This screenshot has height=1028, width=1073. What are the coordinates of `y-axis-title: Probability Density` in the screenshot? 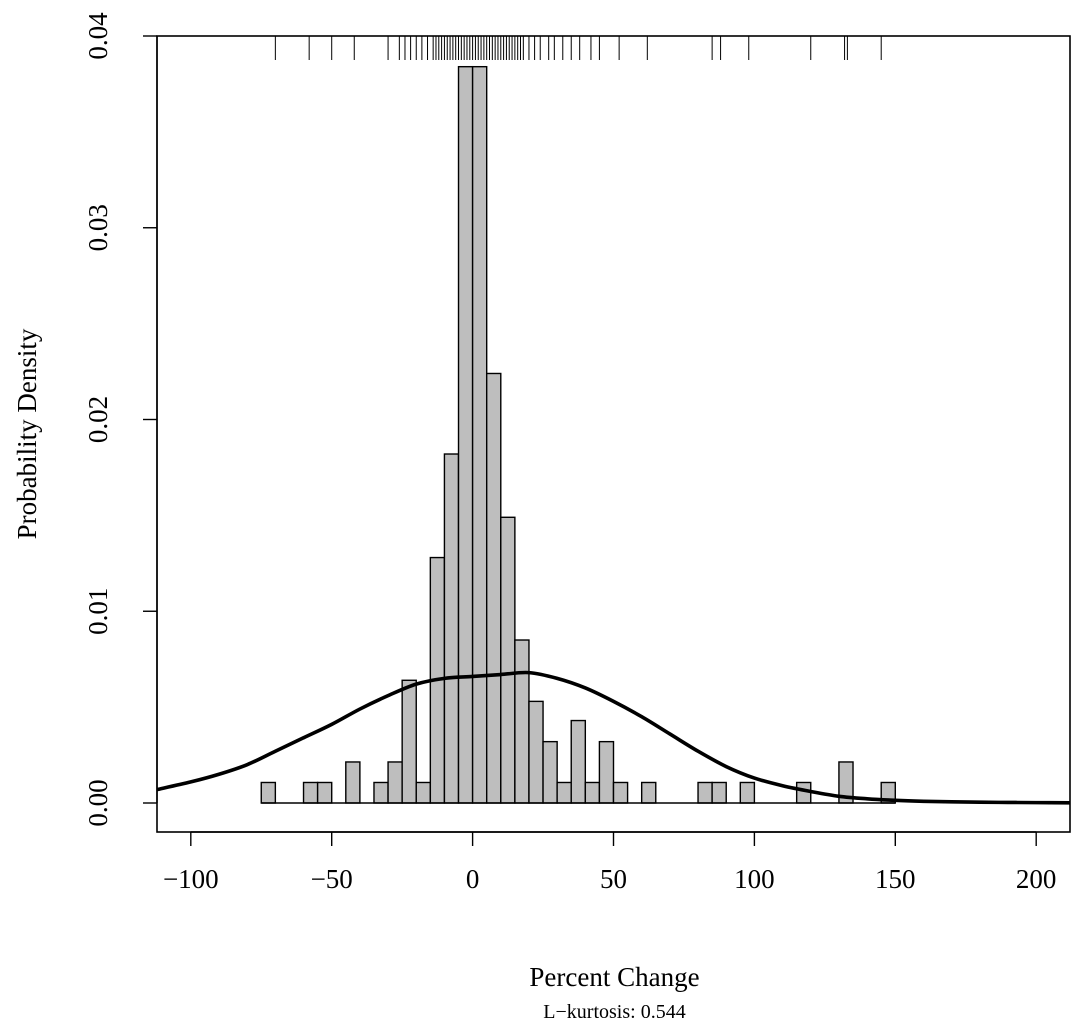 It's located at (27, 433).